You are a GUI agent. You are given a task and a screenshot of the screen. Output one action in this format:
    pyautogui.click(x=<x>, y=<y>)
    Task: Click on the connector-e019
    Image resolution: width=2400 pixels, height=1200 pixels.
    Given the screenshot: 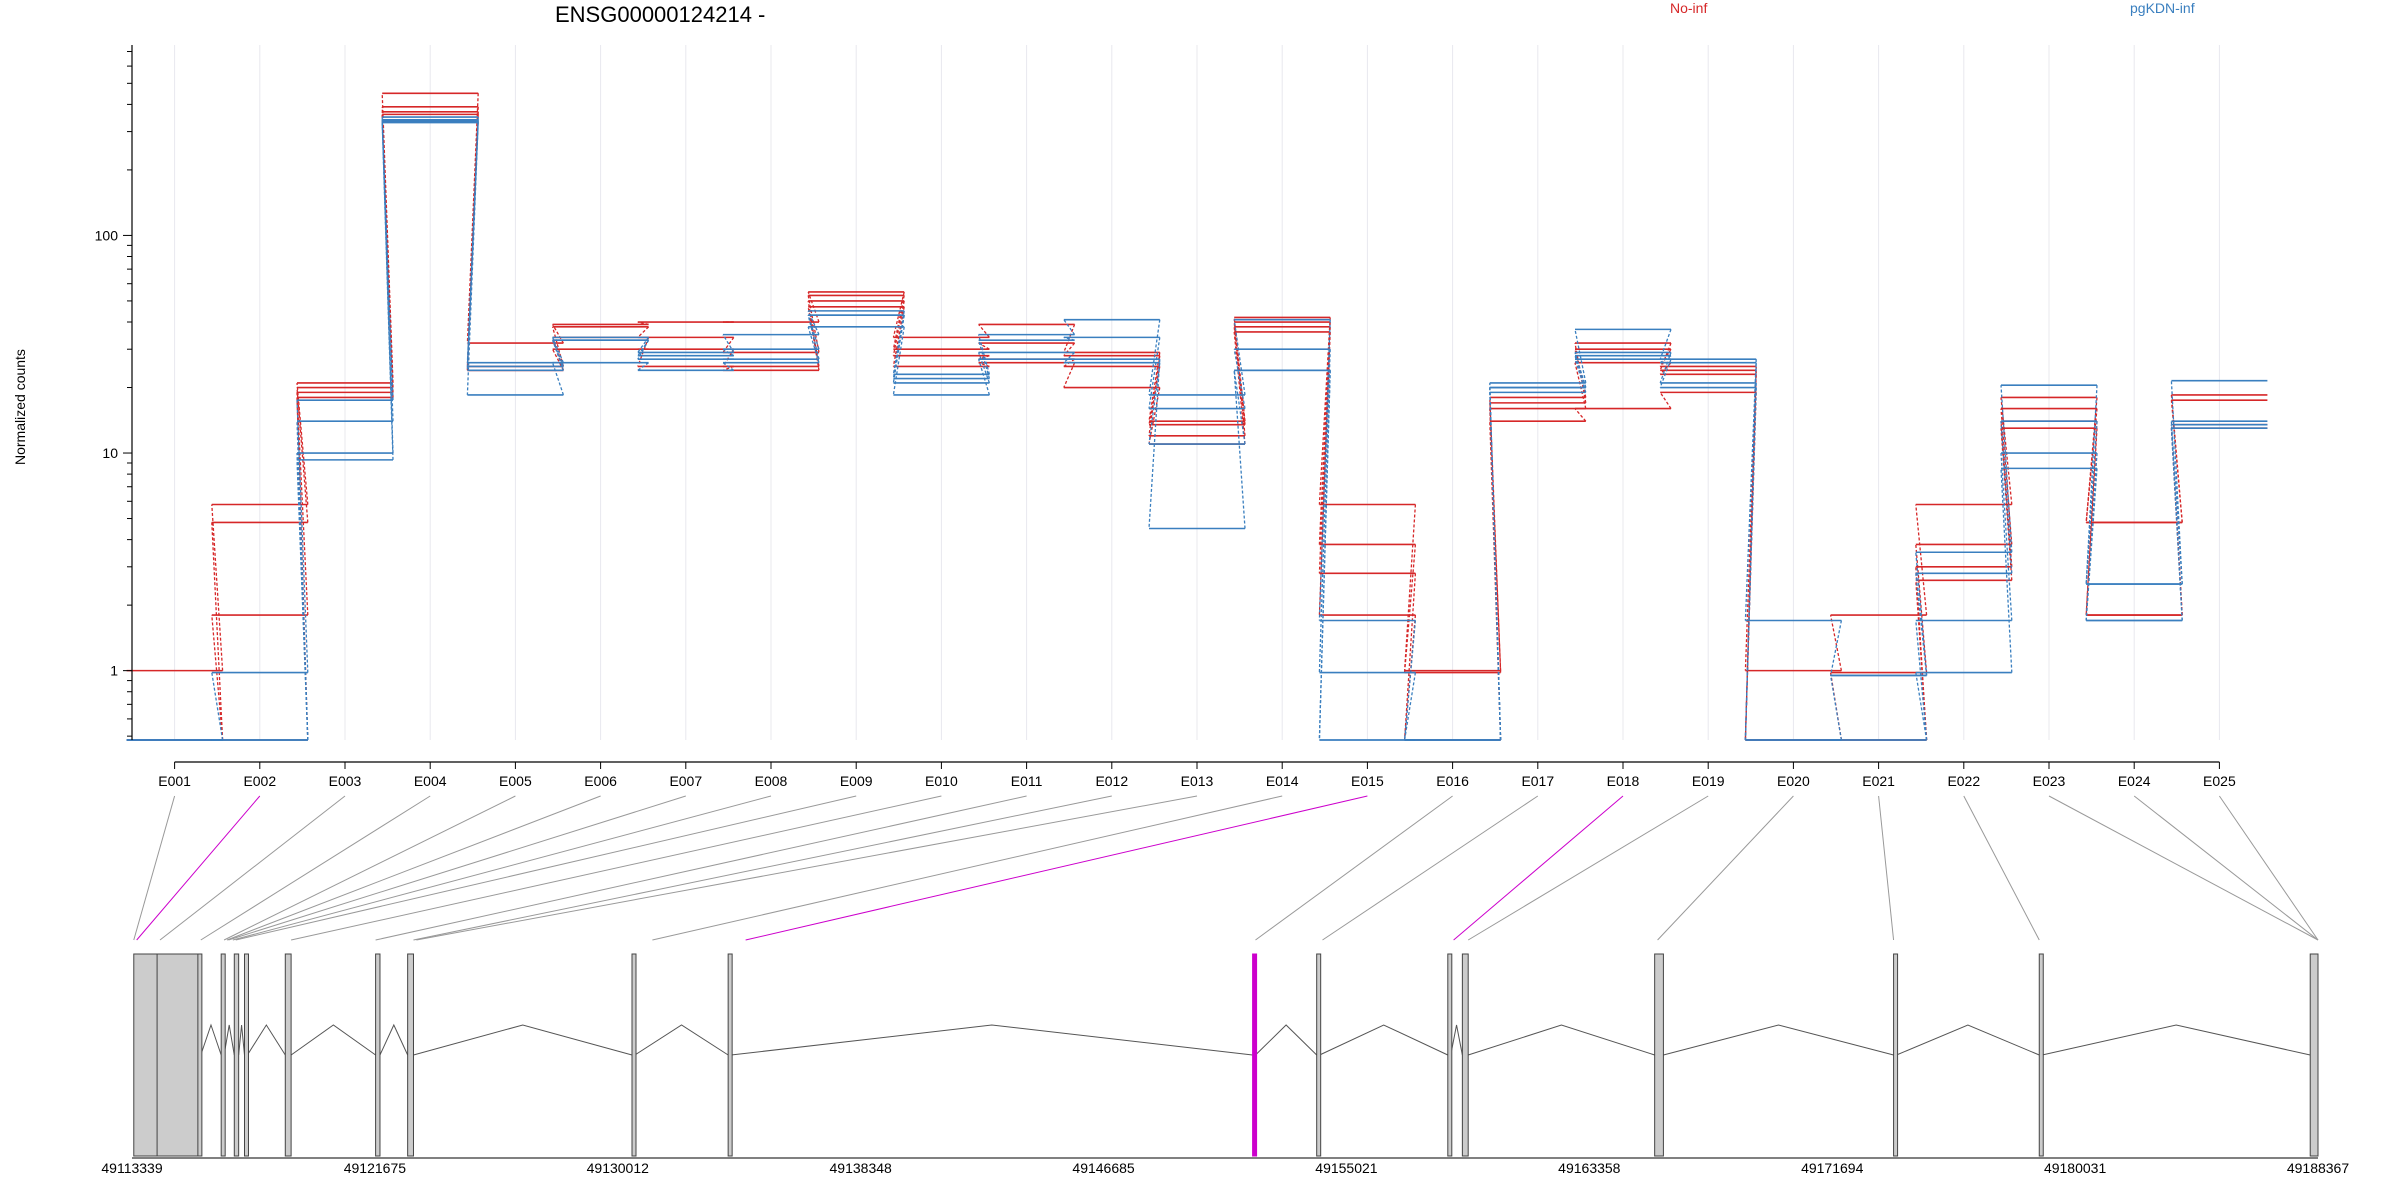 What is the action you would take?
    pyautogui.click(x=1588, y=868)
    